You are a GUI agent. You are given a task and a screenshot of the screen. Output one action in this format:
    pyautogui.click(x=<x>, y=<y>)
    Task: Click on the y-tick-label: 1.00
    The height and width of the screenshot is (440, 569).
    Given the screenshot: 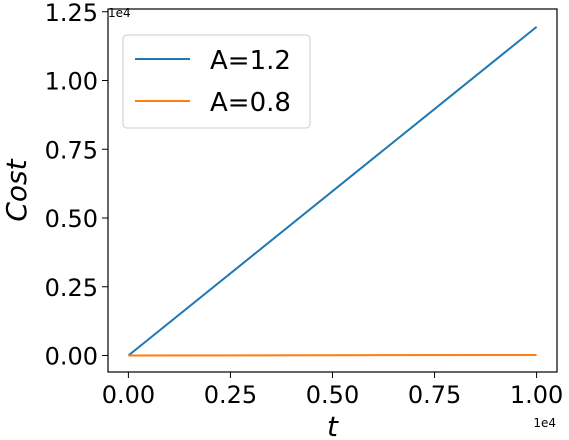 What is the action you would take?
    pyautogui.click(x=71, y=82)
    